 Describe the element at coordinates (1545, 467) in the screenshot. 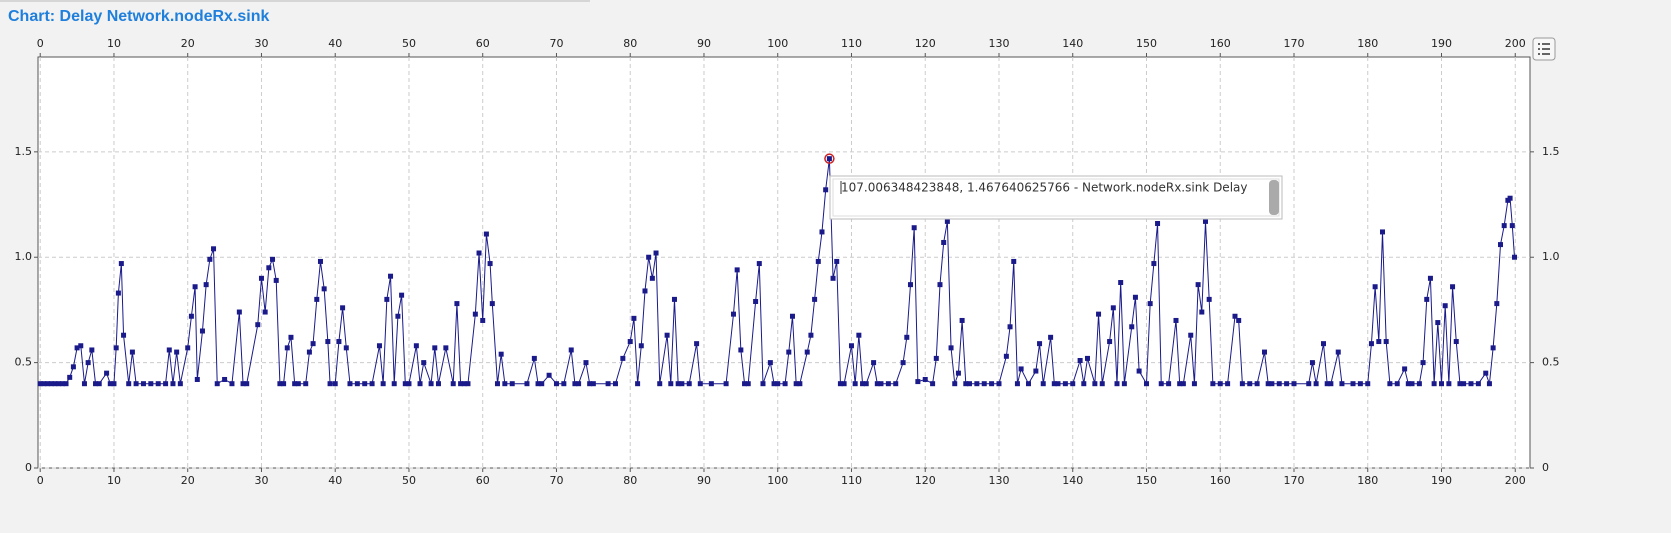

I see `y-tick-label: 0` at that location.